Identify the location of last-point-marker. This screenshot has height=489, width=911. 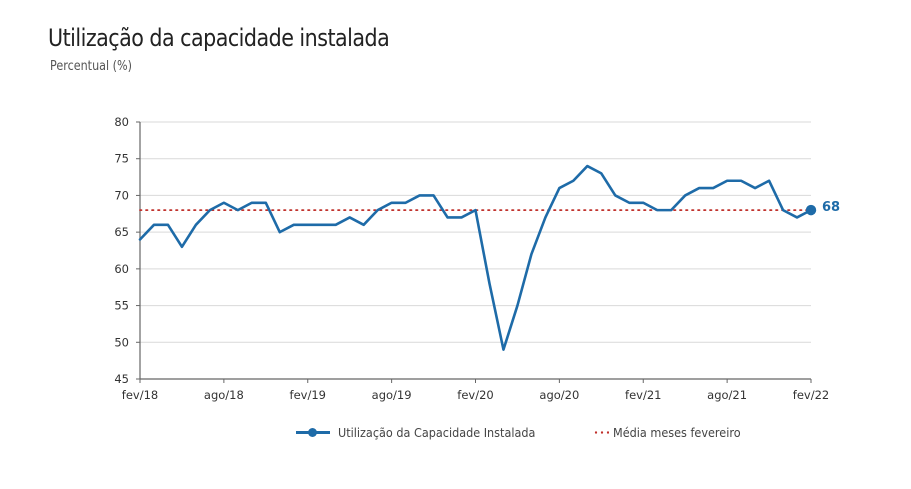
(811, 210).